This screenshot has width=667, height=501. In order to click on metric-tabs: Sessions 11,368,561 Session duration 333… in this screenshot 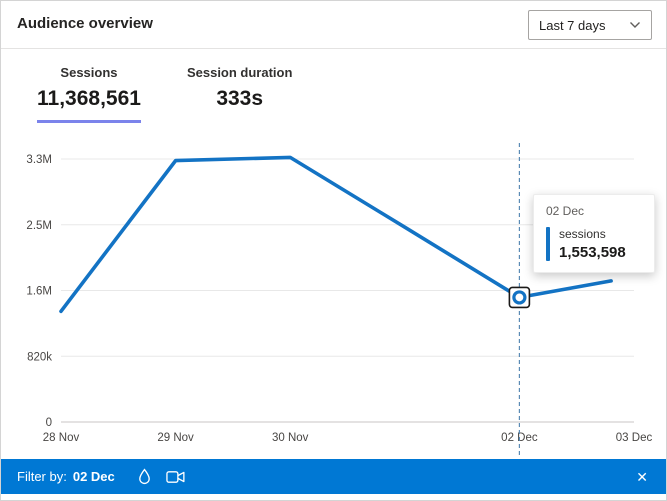, I will do `click(164, 91)`.